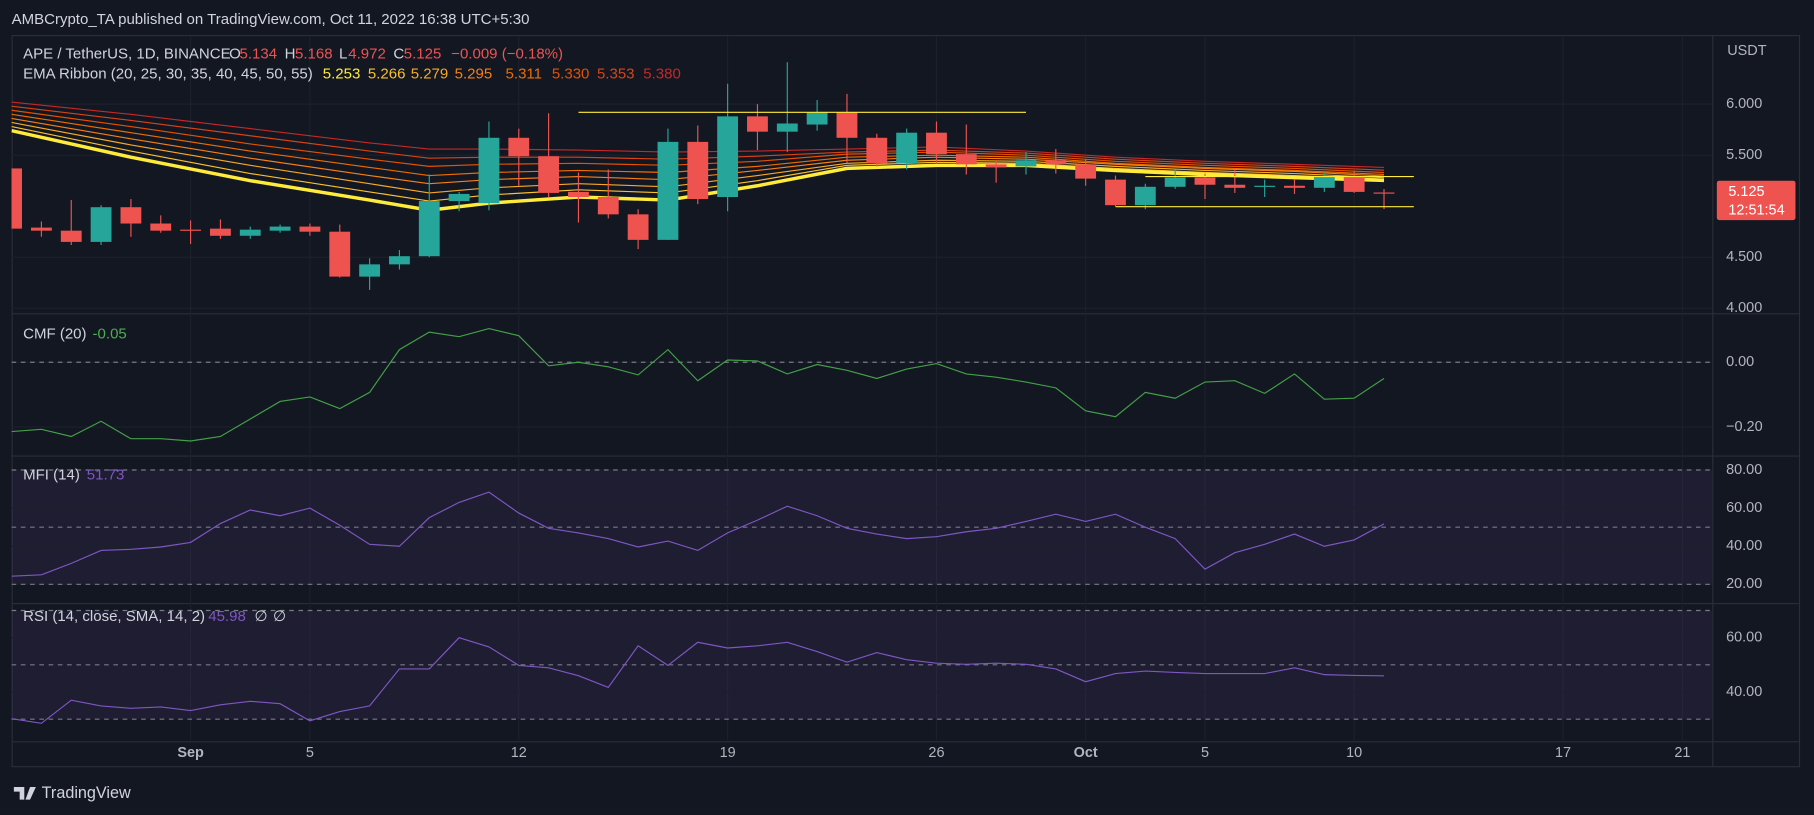 This screenshot has width=1814, height=815. I want to click on y-tick-label: 80.00, so click(1744, 470).